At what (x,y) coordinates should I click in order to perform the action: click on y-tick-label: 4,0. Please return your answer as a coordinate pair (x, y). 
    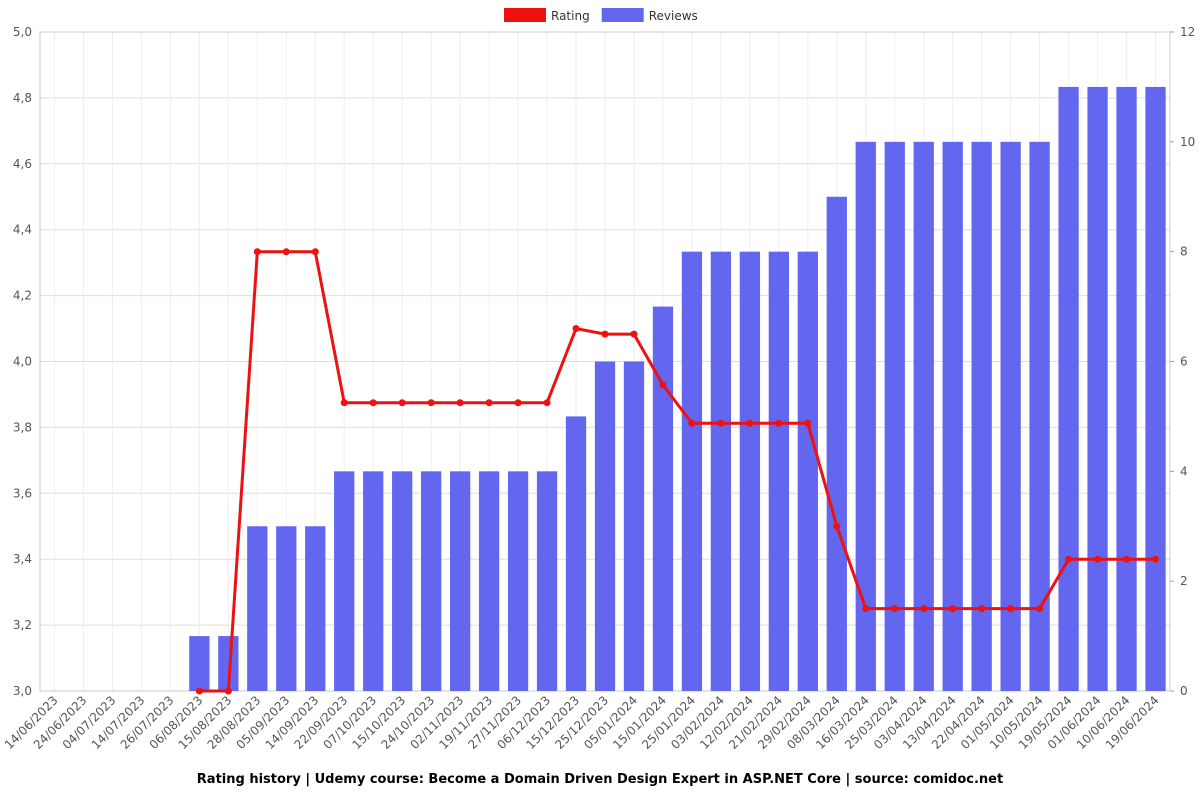
    Looking at the image, I should click on (22, 362).